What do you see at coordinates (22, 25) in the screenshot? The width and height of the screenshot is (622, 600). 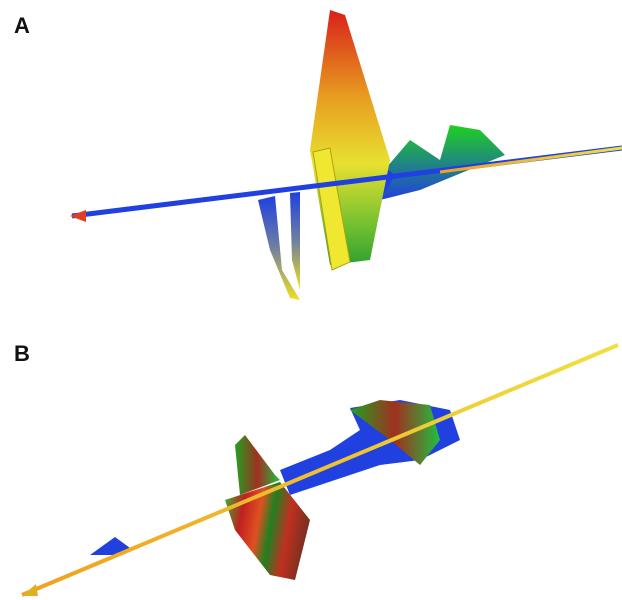 I see `panel-label: A` at bounding box center [22, 25].